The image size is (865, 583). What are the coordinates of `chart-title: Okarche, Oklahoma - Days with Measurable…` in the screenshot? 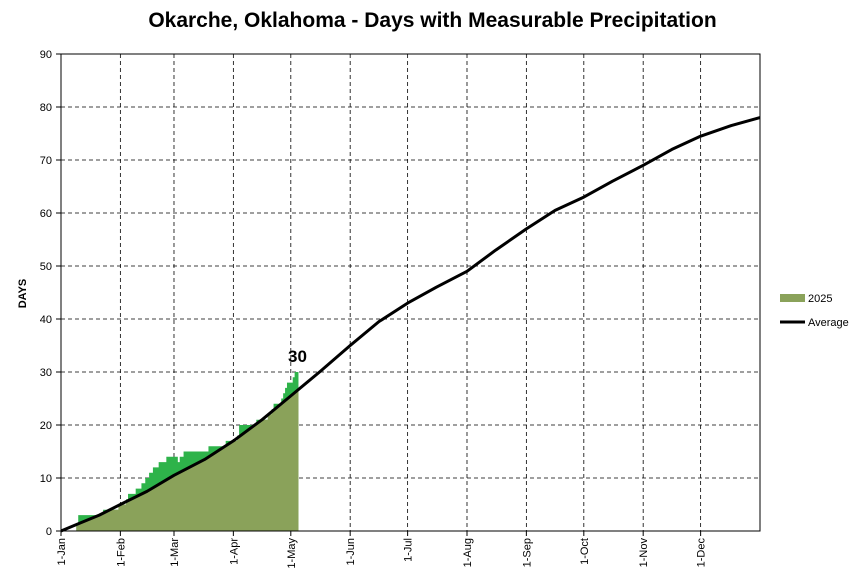 It's located at (432, 20).